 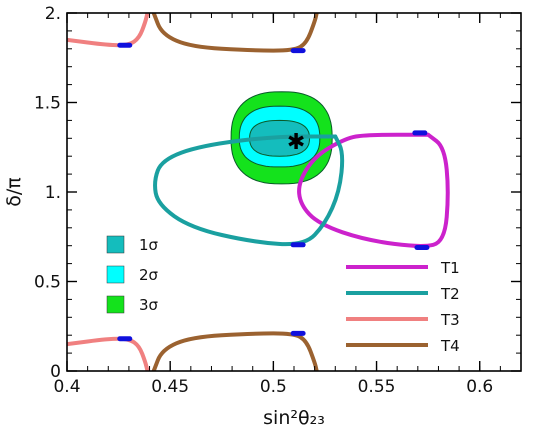 I want to click on legend-label-t3: T3, so click(x=450, y=320).